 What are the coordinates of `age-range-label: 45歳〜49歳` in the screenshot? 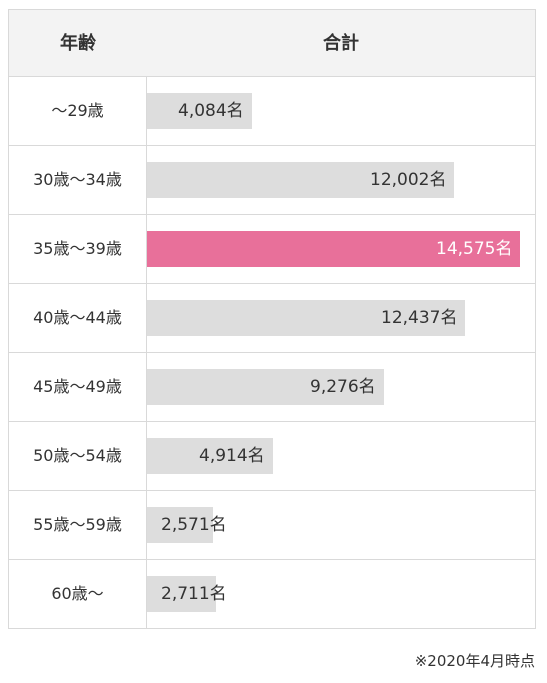 It's located at (77, 386).